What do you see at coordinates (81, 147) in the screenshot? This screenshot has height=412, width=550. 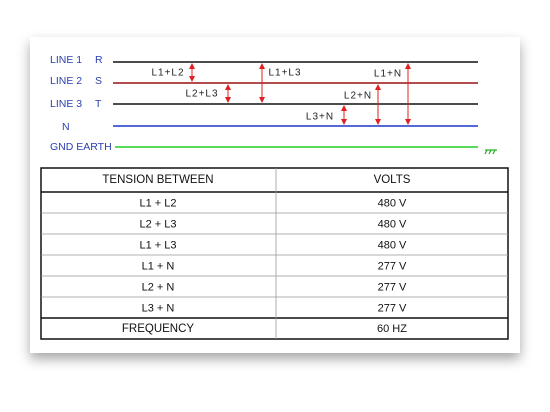 I see `line-label: GND EARTH` at bounding box center [81, 147].